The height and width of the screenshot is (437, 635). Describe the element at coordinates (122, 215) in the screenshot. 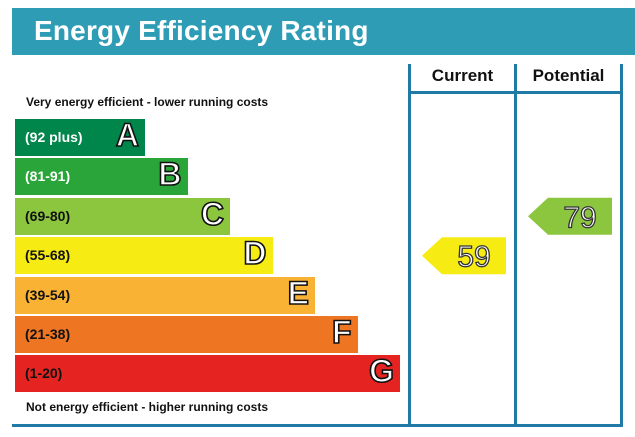

I see `band-c: (69-80) C` at that location.